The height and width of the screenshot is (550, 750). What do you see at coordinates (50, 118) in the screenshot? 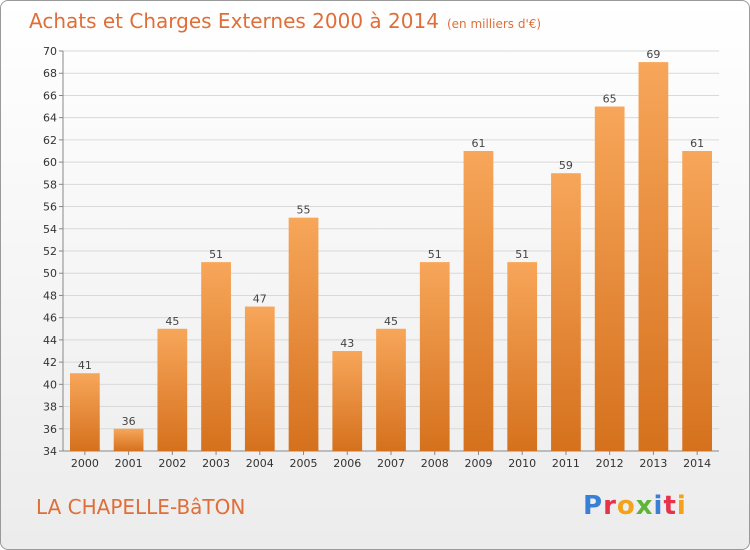
I see `y-tick-label: 64` at bounding box center [50, 118].